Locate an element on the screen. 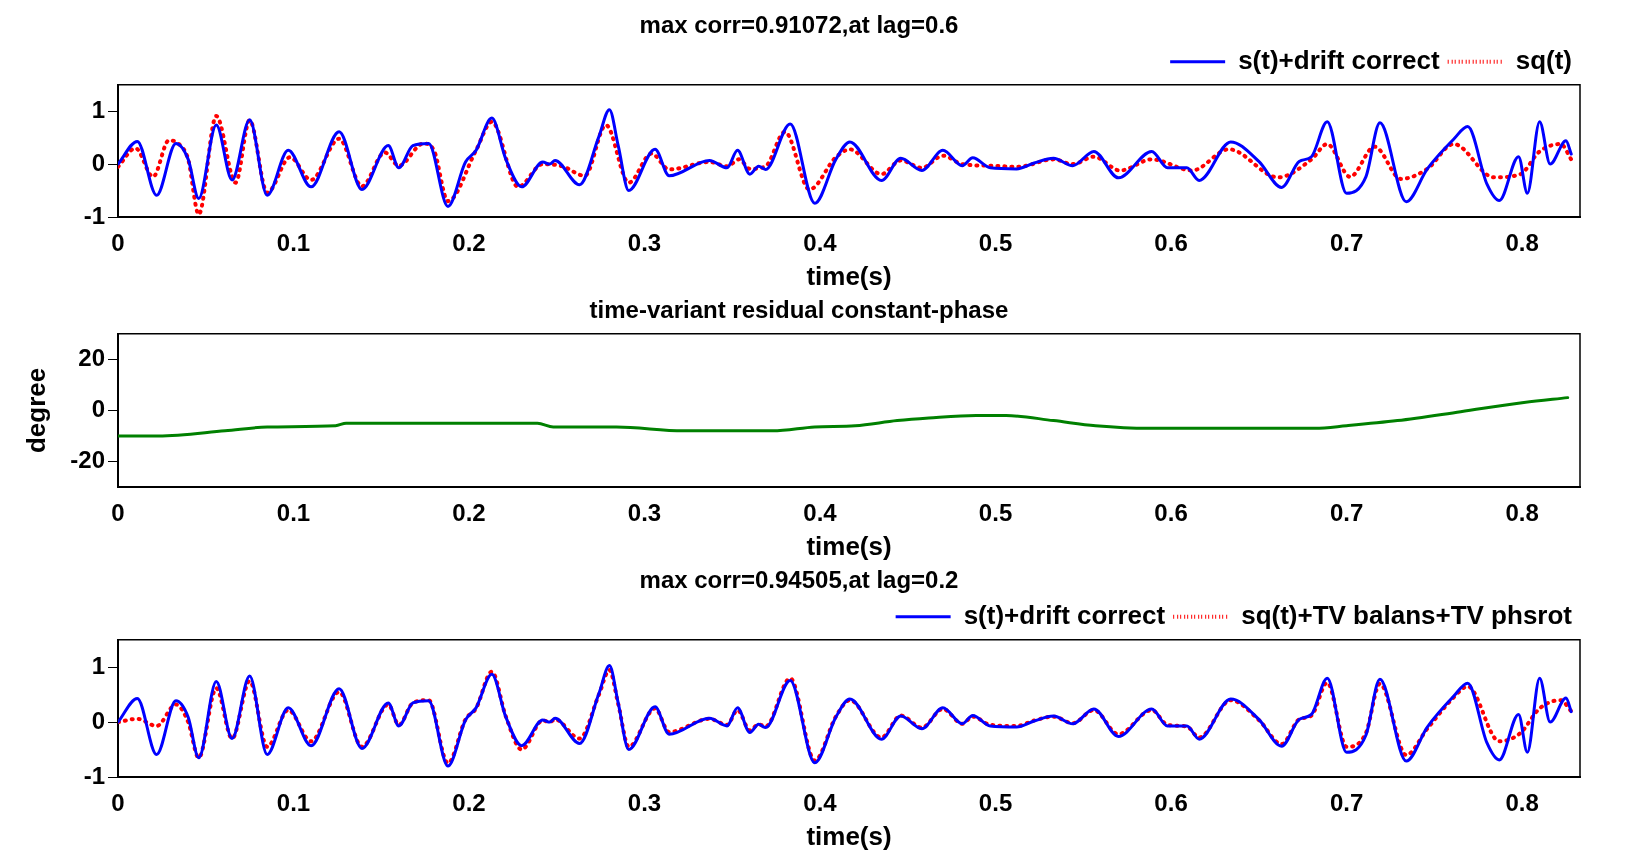 The height and width of the screenshot is (865, 1648). y-tick-label: 20 is located at coordinates (91, 357).